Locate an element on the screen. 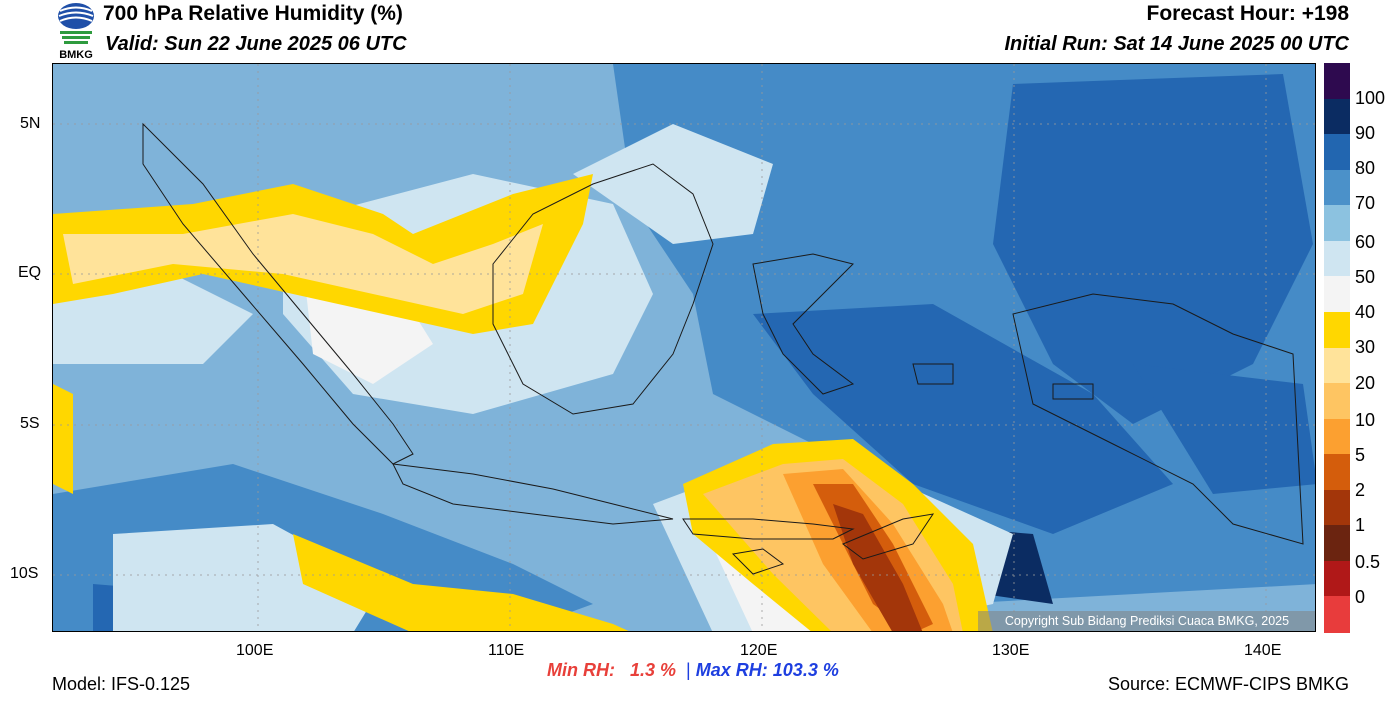 Image resolution: width=1400 pixels, height=709 pixels. colorbar-label-2: 2 is located at coordinates (1360, 490).